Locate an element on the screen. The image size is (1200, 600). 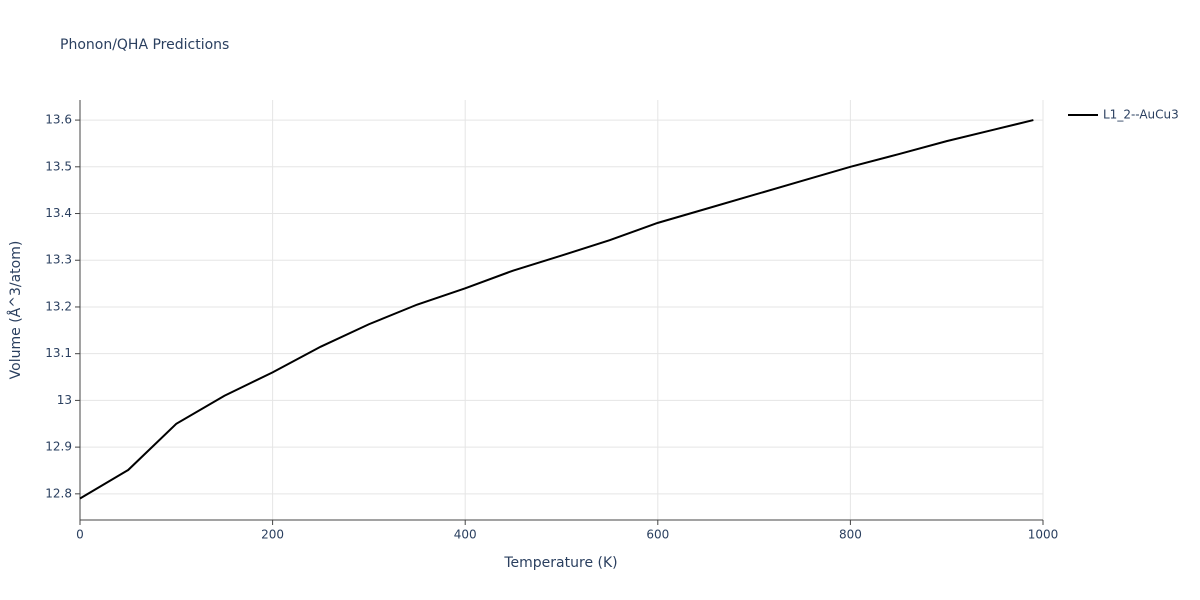
x-tick-label: 400 is located at coordinates (465, 535).